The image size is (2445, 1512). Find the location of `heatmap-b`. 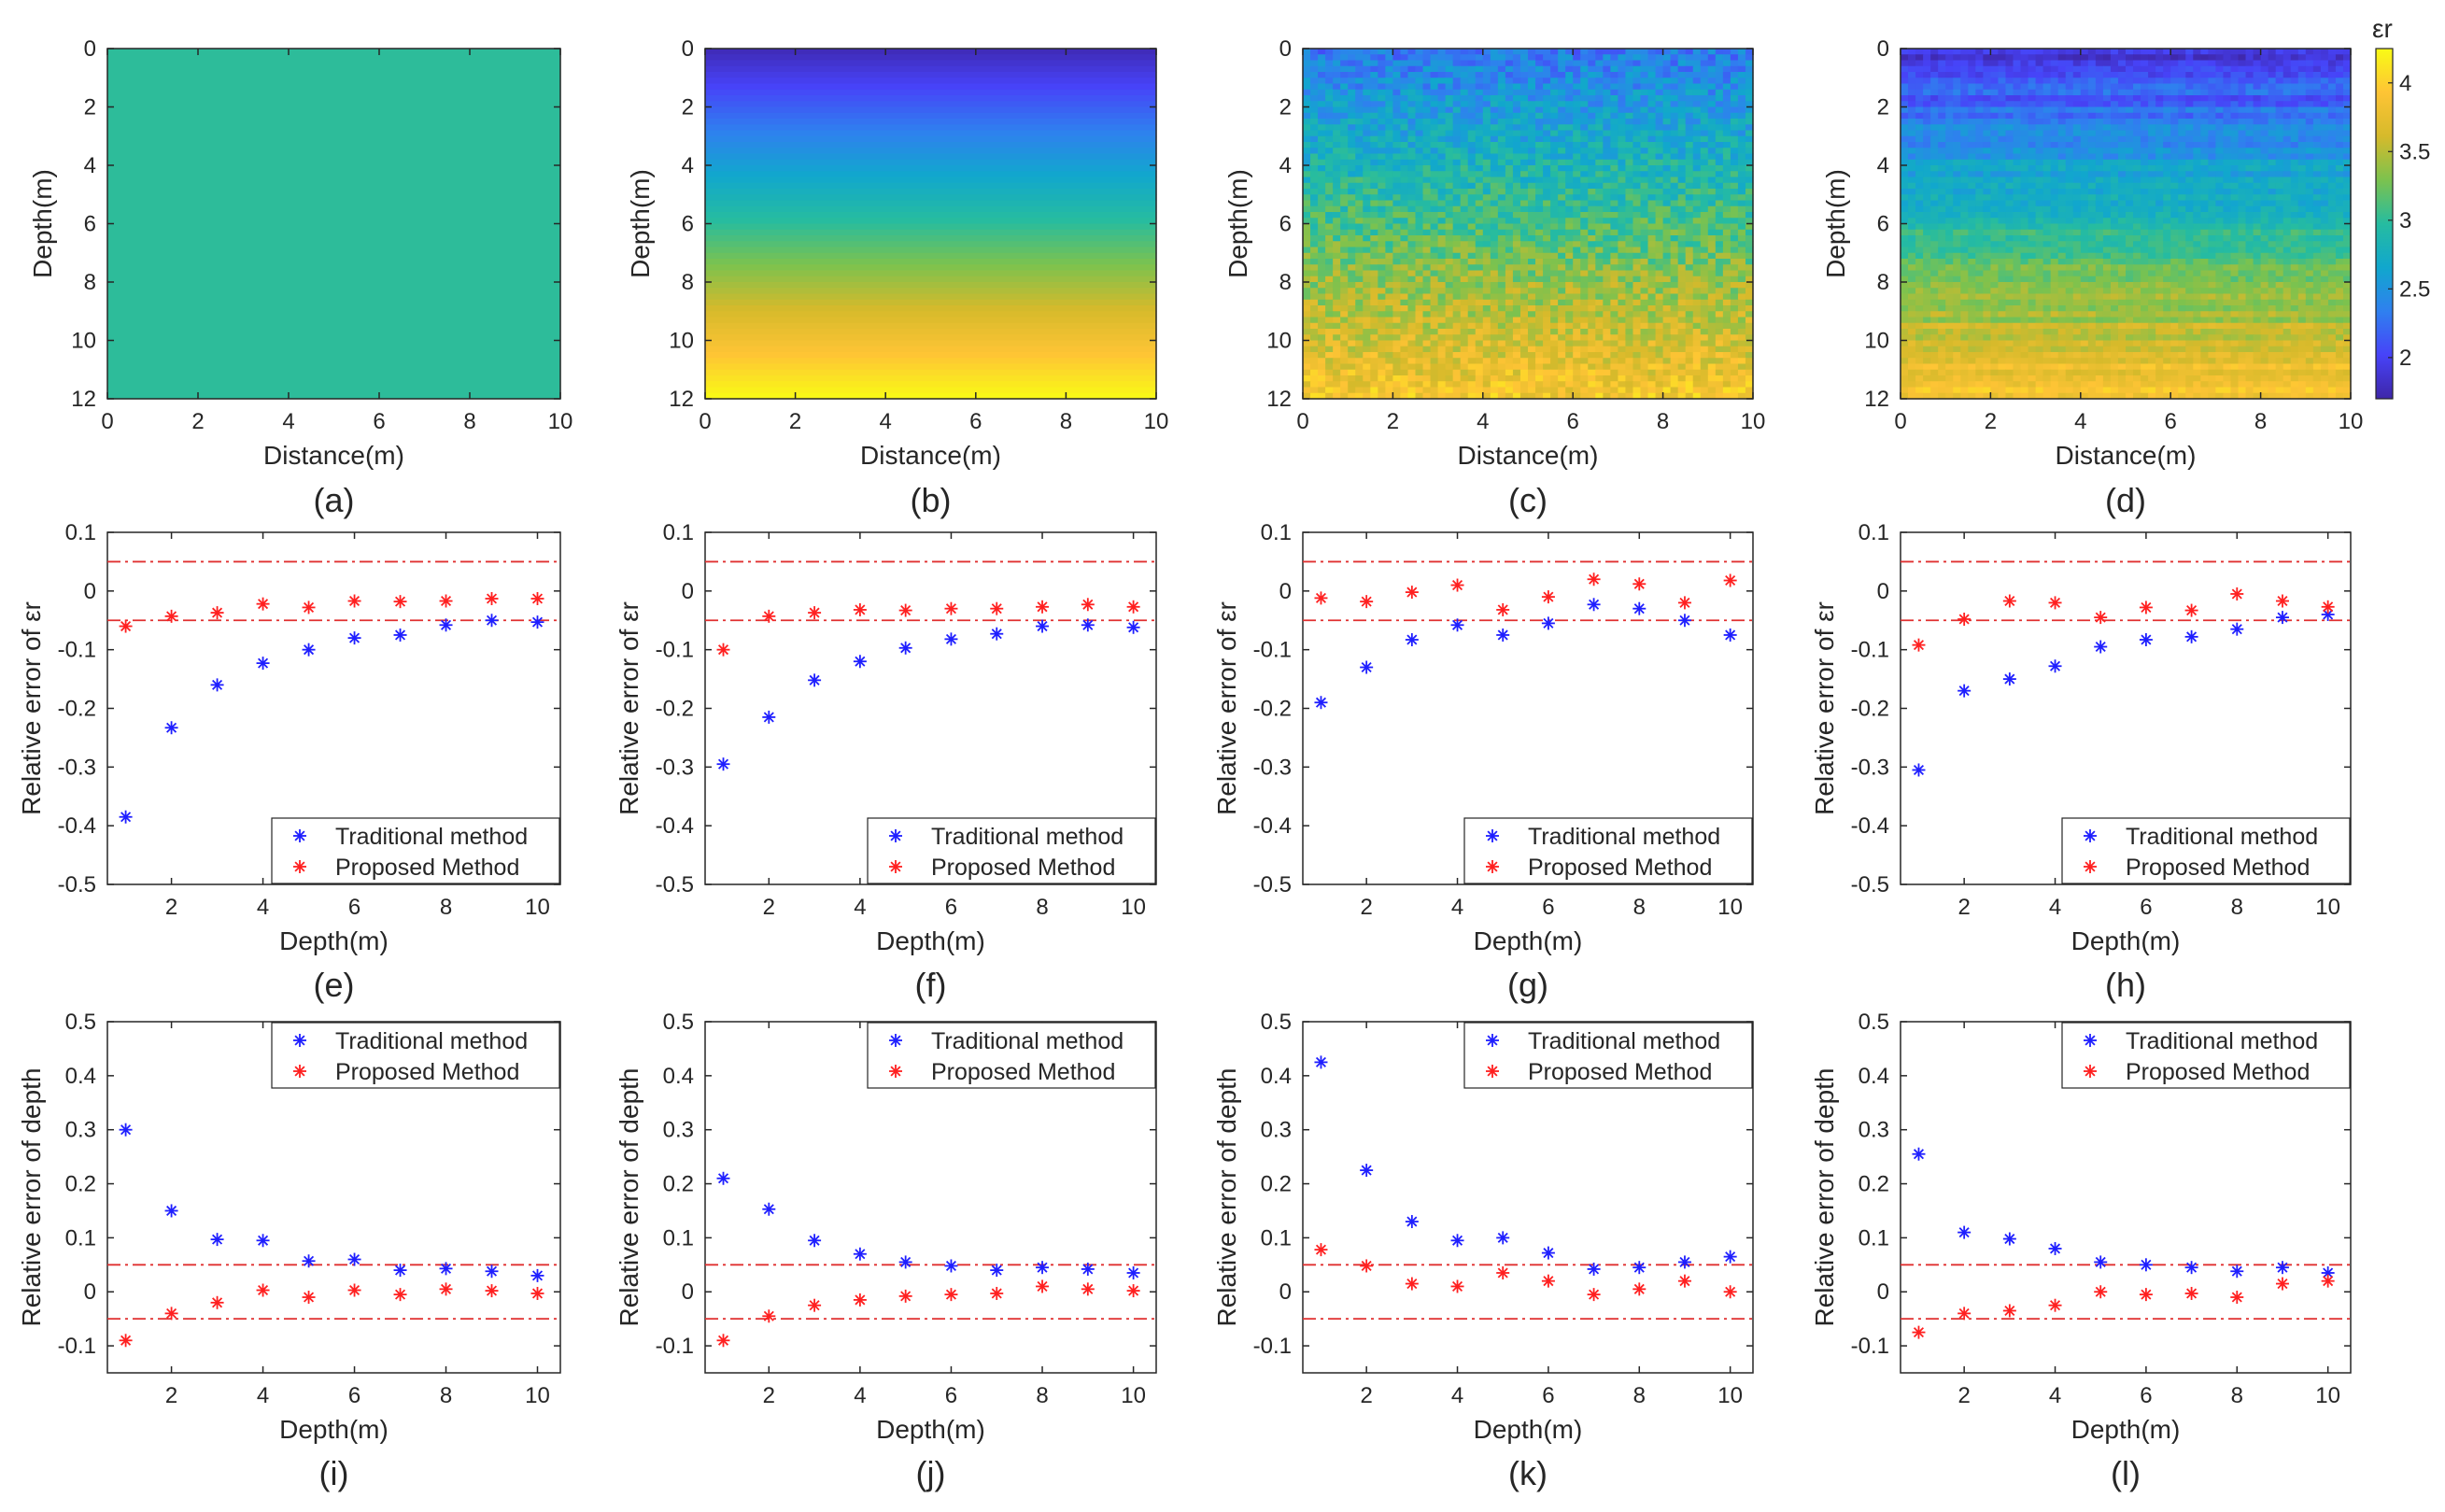

heatmap-b is located at coordinates (931, 225).